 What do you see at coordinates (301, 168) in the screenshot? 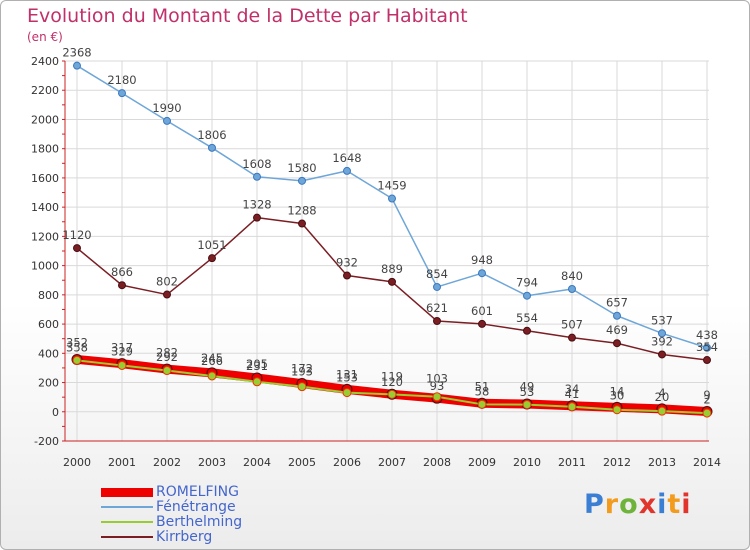
I see `data-label: 1580` at bounding box center [301, 168].